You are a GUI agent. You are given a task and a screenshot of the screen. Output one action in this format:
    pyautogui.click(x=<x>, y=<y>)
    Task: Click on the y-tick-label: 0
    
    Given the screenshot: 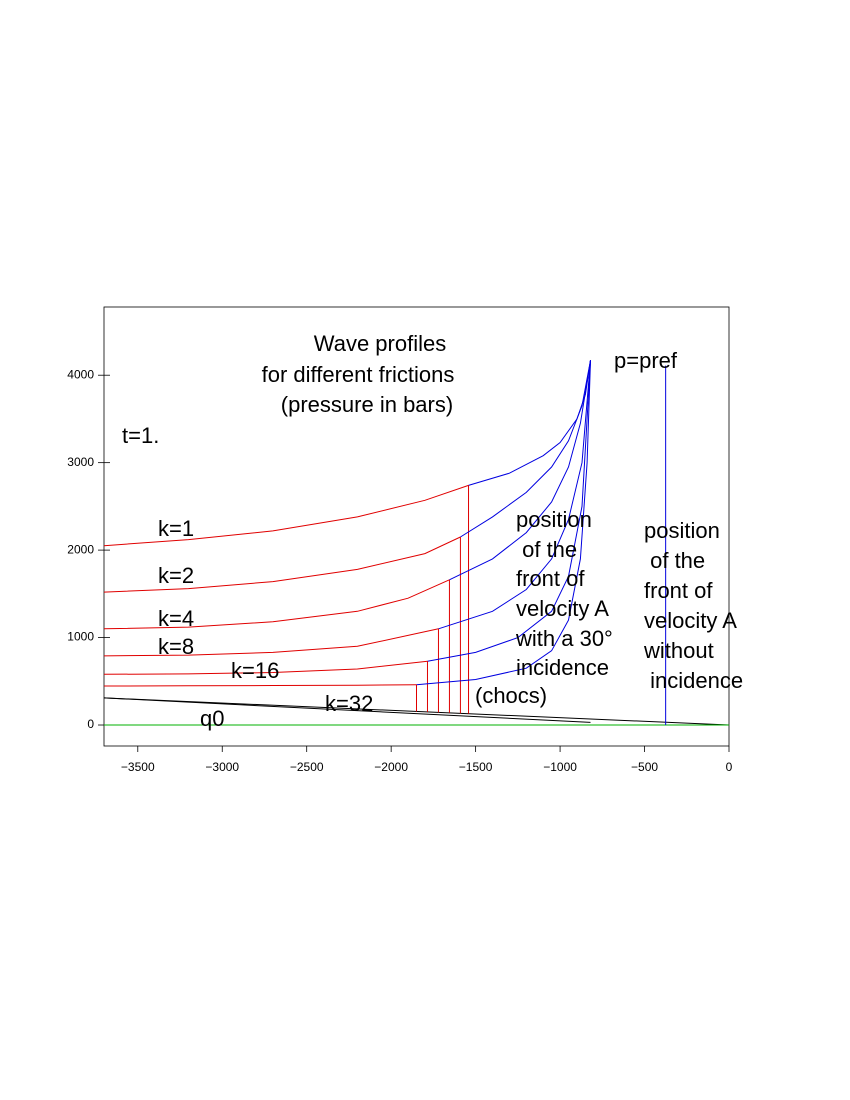 What is the action you would take?
    pyautogui.click(x=90, y=724)
    